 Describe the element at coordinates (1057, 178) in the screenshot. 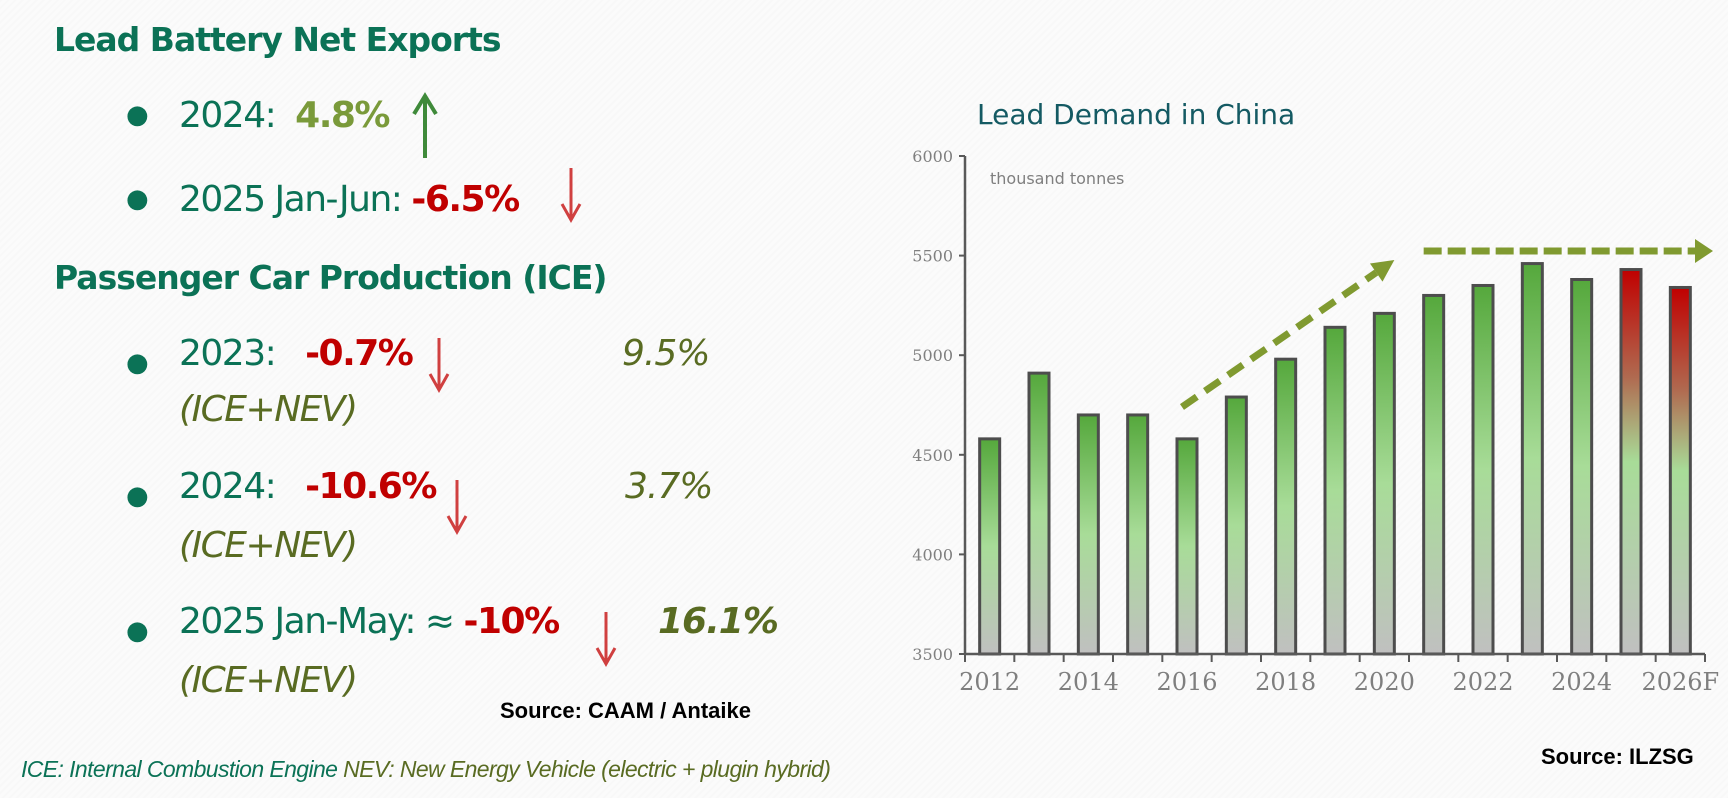

I see `y-axis-units: thousand tonnes` at that location.